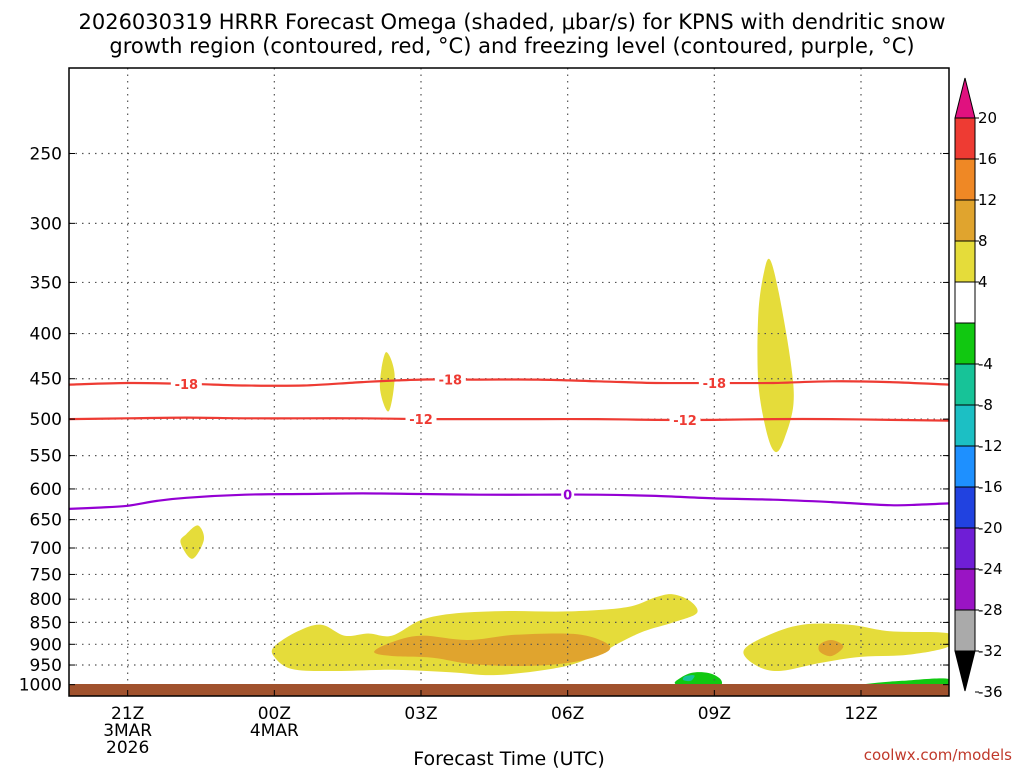 The height and width of the screenshot is (768, 1024). What do you see at coordinates (127, 731) in the screenshot?
I see `x-tick-label-0-1: 3MAR` at bounding box center [127, 731].